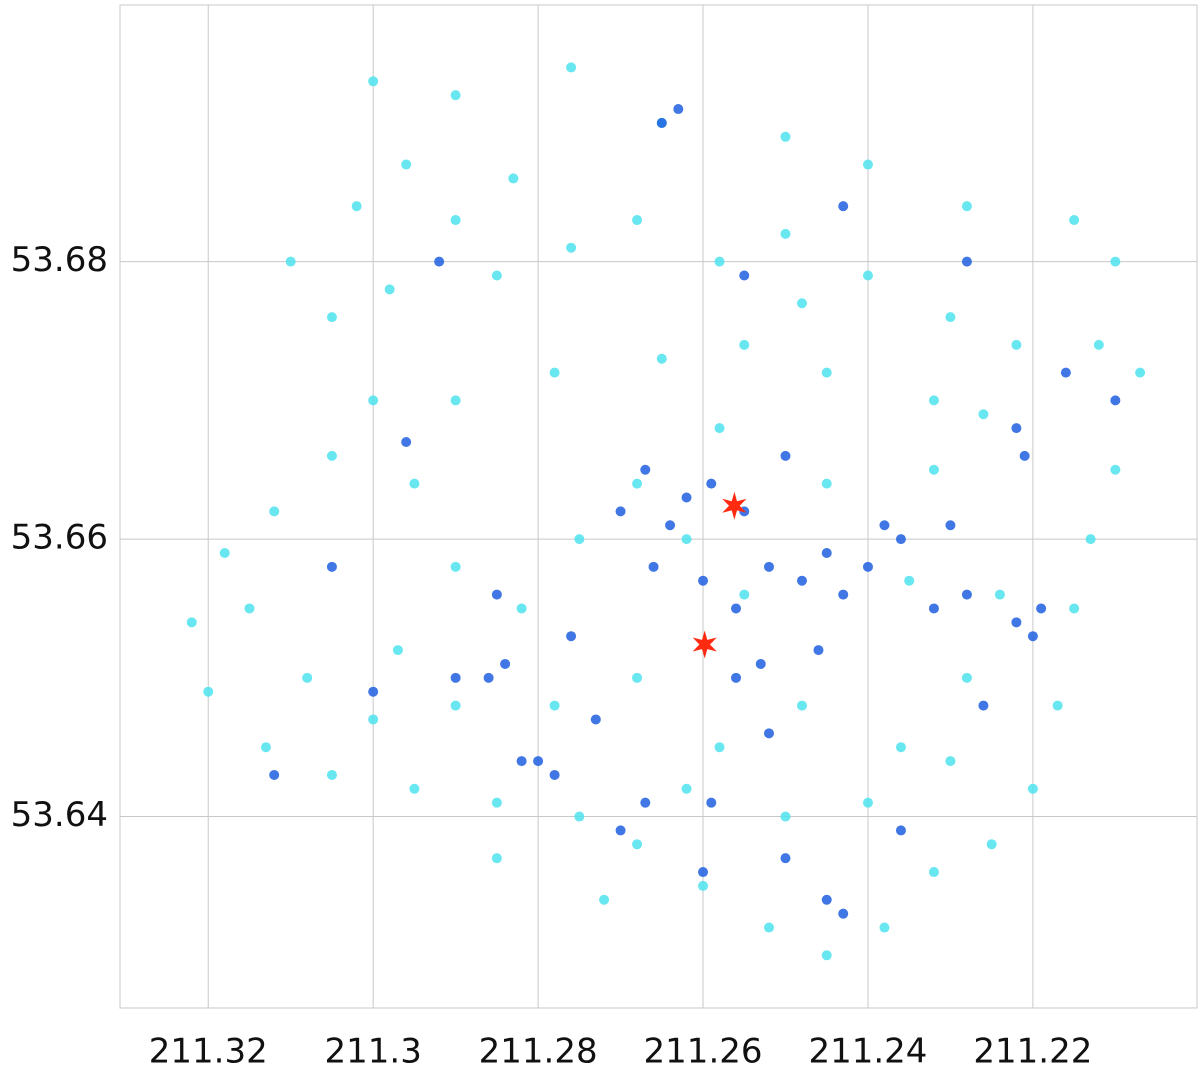  Describe the element at coordinates (867, 1052) in the screenshot. I see `x-tick-label: 211.24` at that location.